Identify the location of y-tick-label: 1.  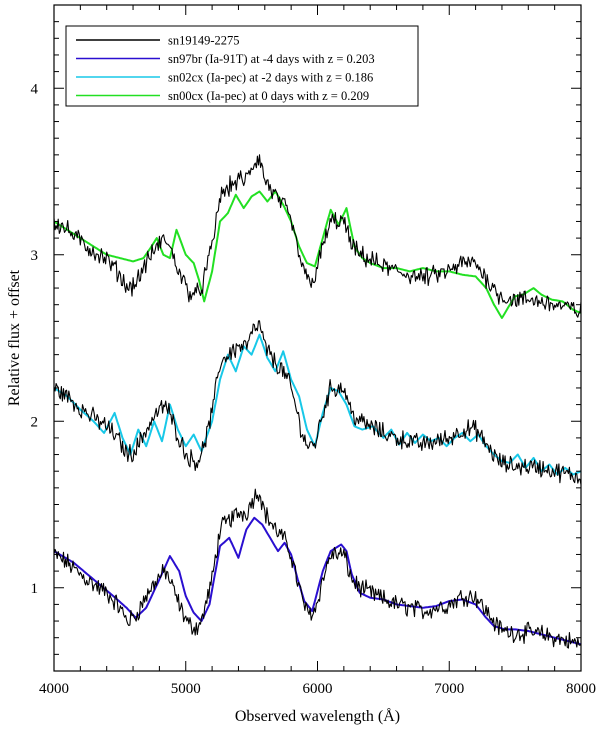
(35, 589).